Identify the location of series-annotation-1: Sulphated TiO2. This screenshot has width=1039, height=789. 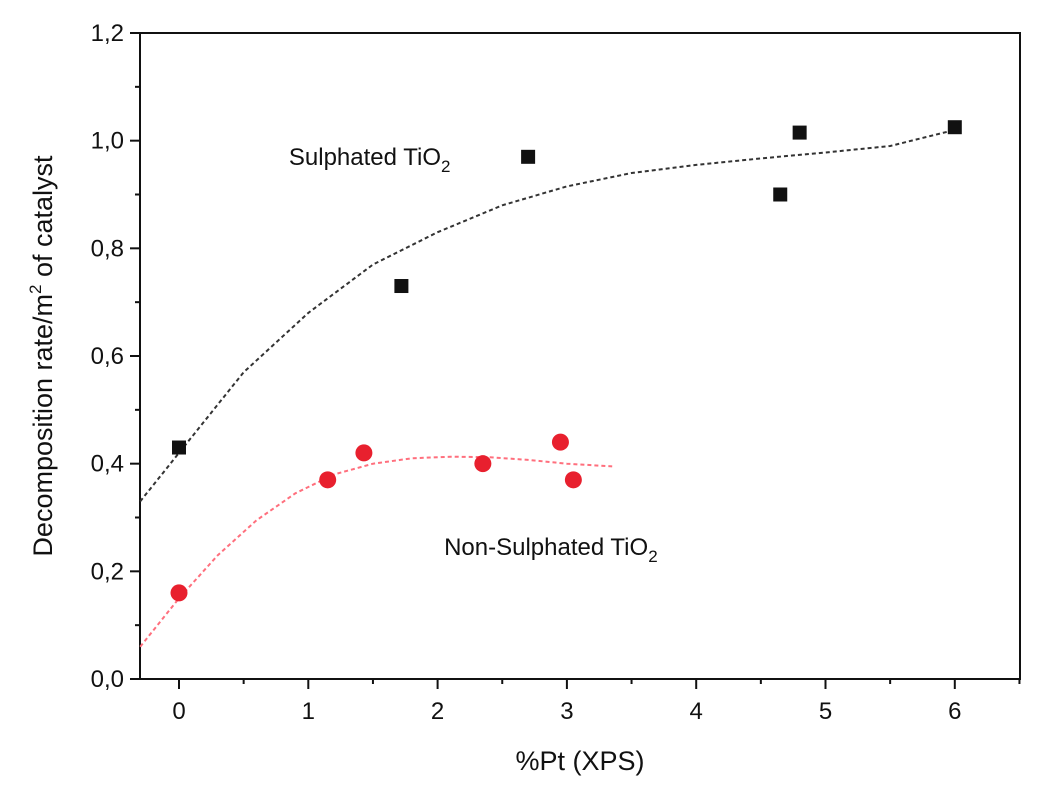
(370, 160).